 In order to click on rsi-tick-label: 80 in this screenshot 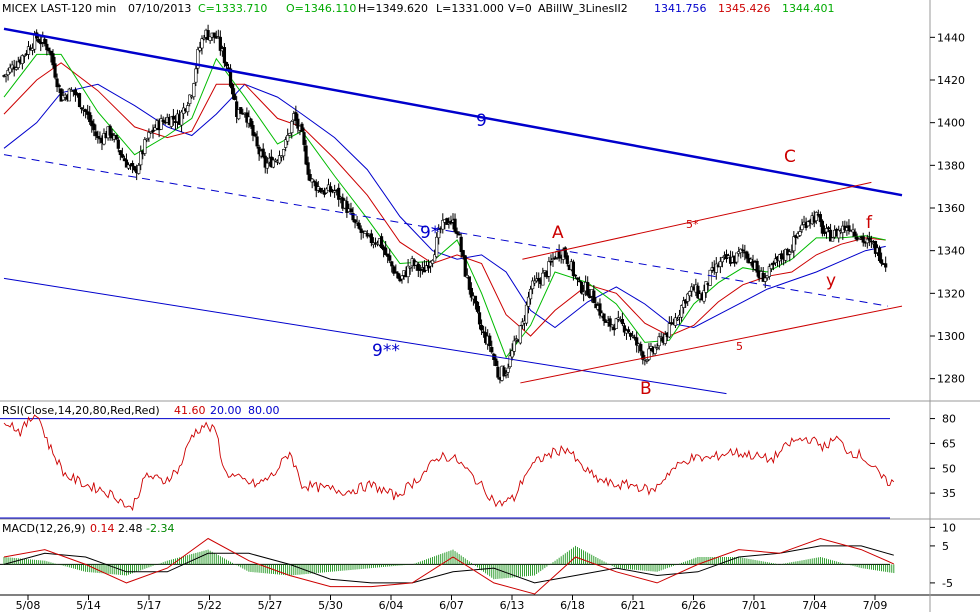, I will do `click(949, 419)`.